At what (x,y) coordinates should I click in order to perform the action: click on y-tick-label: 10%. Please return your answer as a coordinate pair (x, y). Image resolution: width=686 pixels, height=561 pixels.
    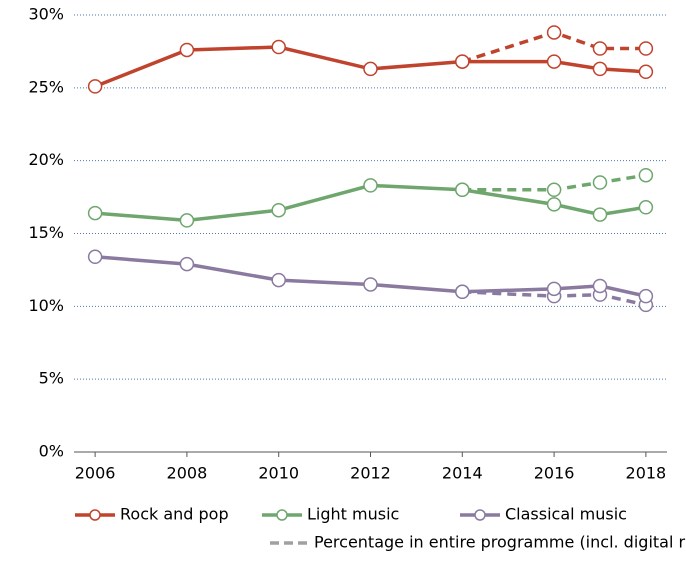
    Looking at the image, I should click on (46, 305).